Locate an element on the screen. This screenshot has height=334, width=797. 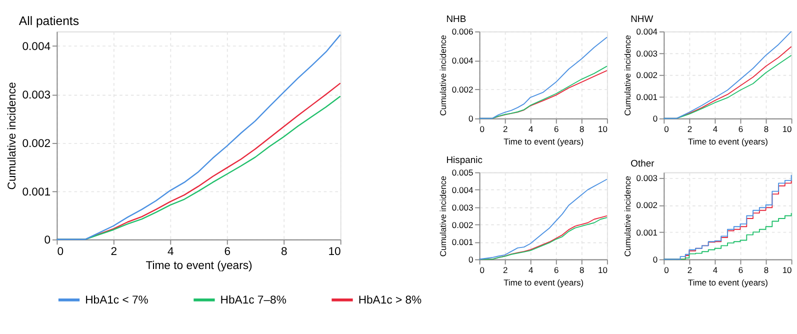
chart-title: NHW is located at coordinates (642, 19).